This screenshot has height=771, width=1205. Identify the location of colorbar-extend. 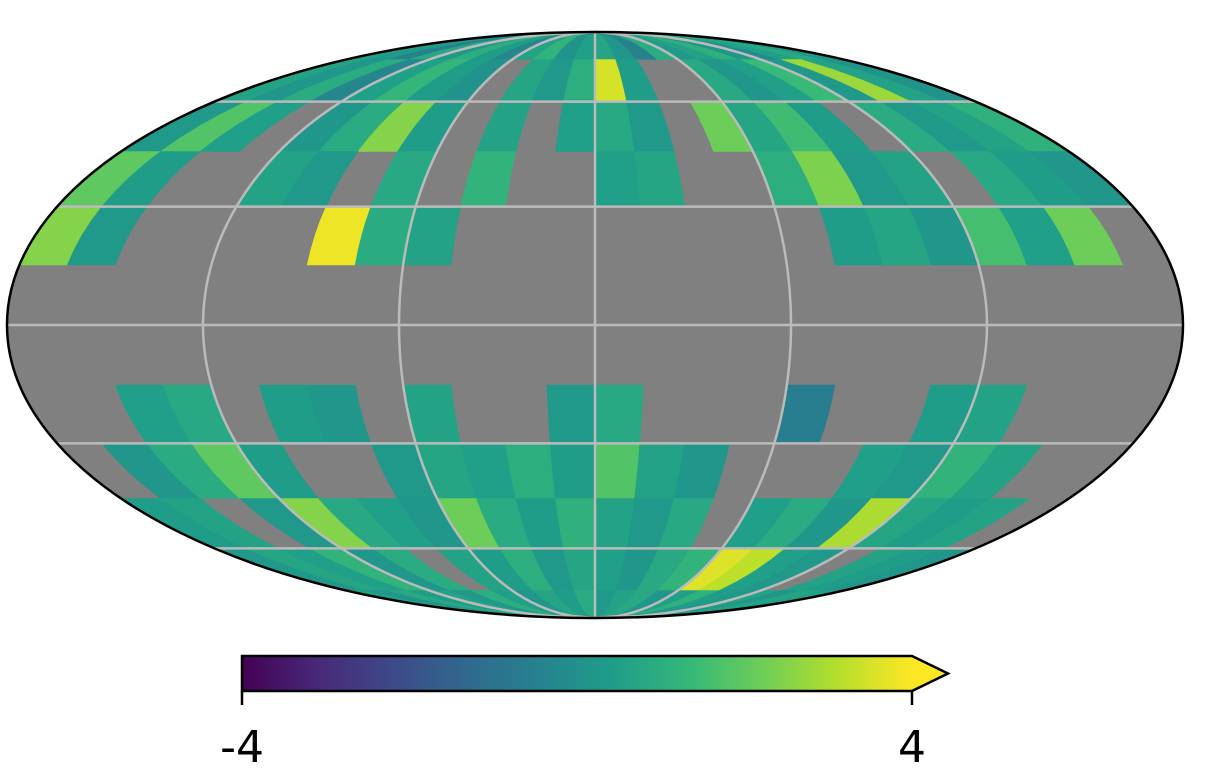
(930, 673).